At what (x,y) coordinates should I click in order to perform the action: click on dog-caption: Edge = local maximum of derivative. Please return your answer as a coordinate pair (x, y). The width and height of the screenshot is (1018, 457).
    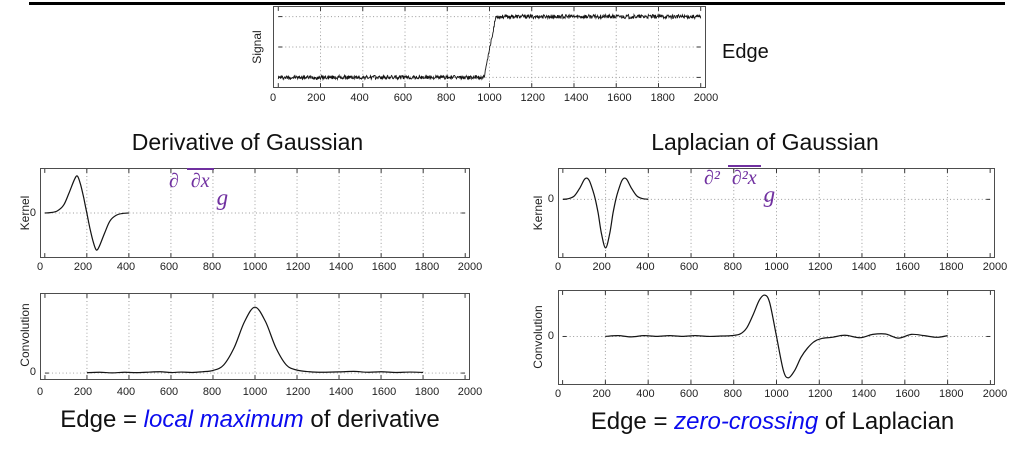
    Looking at the image, I should click on (250, 420).